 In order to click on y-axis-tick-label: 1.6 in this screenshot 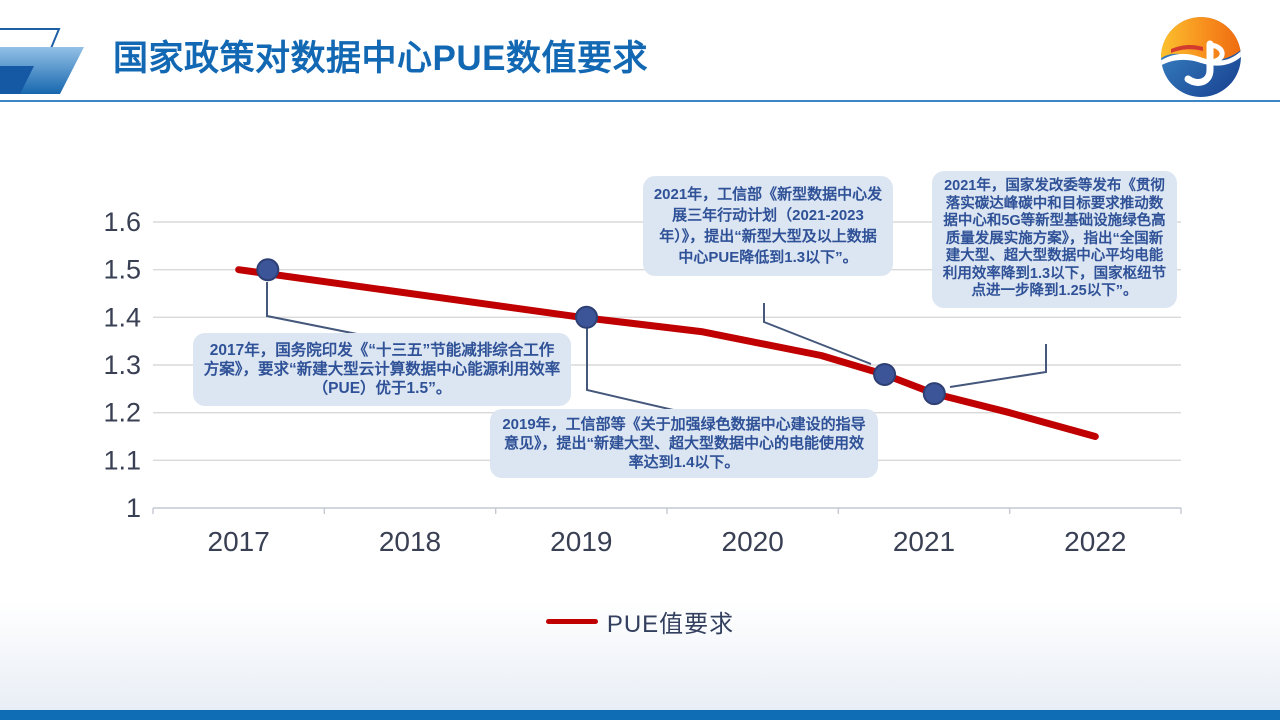, I will do `click(122, 222)`.